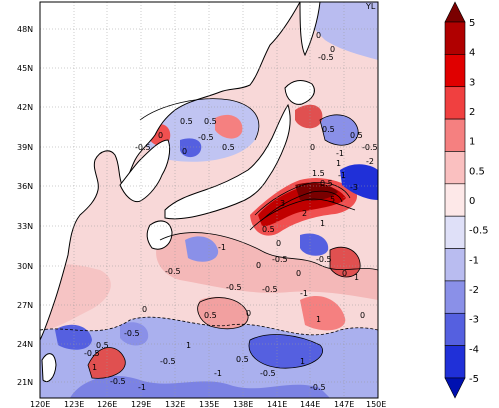 This screenshot has height=408, width=499. Describe the element at coordinates (25, 382) in the screenshot. I see `lat-tick-label: 21N` at that location.